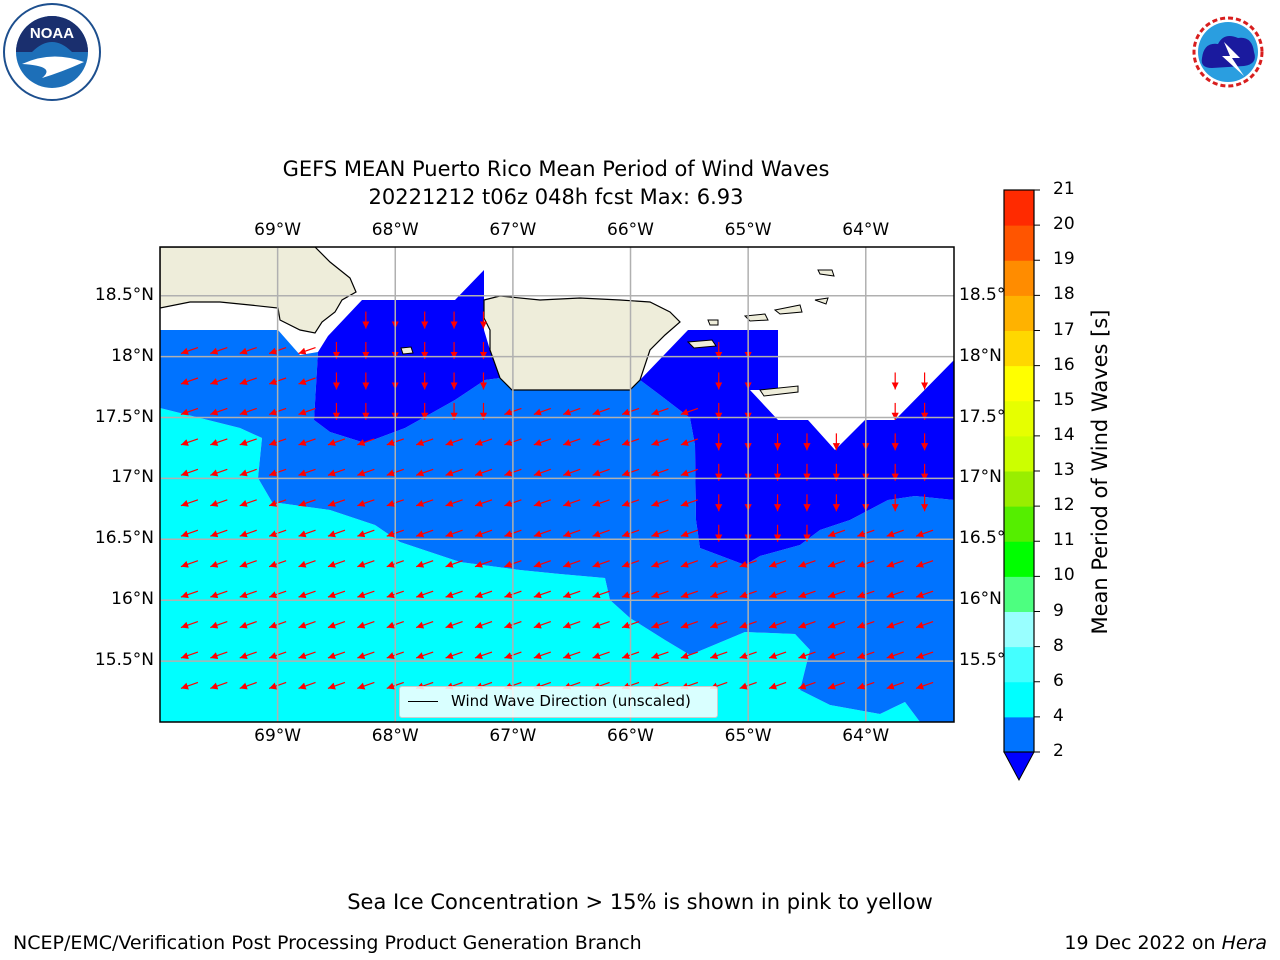 Image resolution: width=1280 pixels, height=960 pixels. I want to click on lon-label-bottom: 64°W, so click(866, 736).